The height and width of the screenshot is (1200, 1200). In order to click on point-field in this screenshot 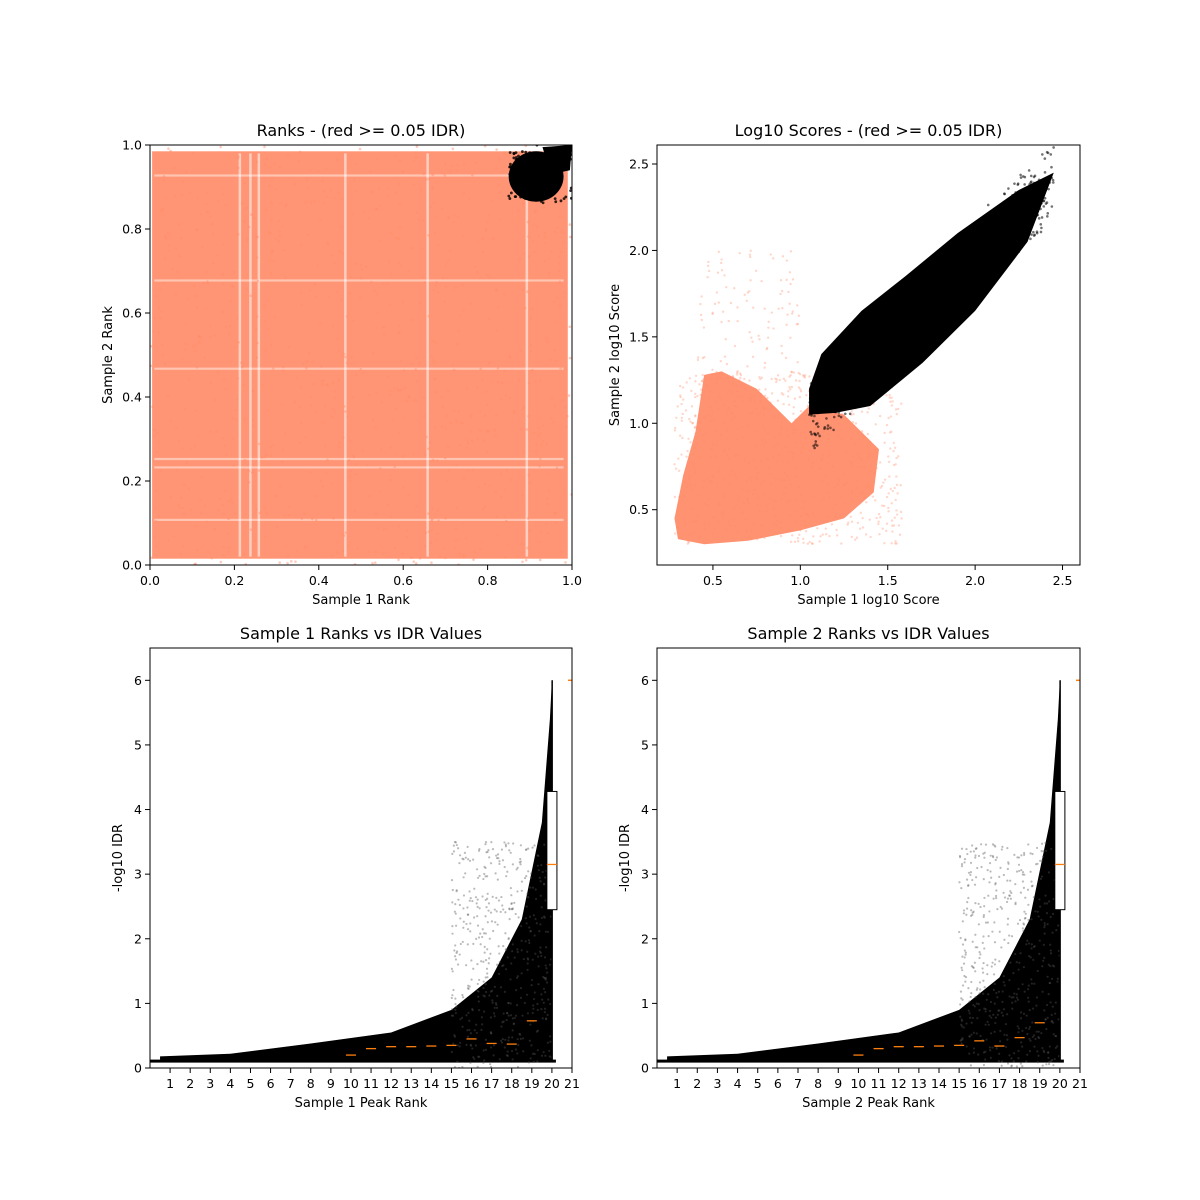, I will do `click(360, 355)`.